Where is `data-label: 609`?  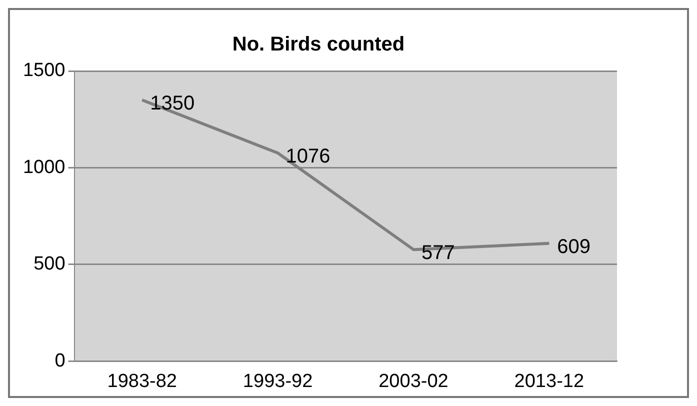 data-label: 609 is located at coordinates (574, 247).